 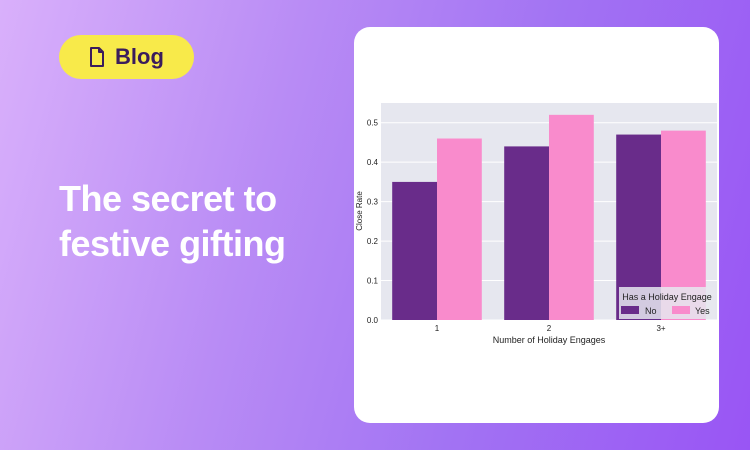 I want to click on y-tick-label: 0.0, so click(x=373, y=320).